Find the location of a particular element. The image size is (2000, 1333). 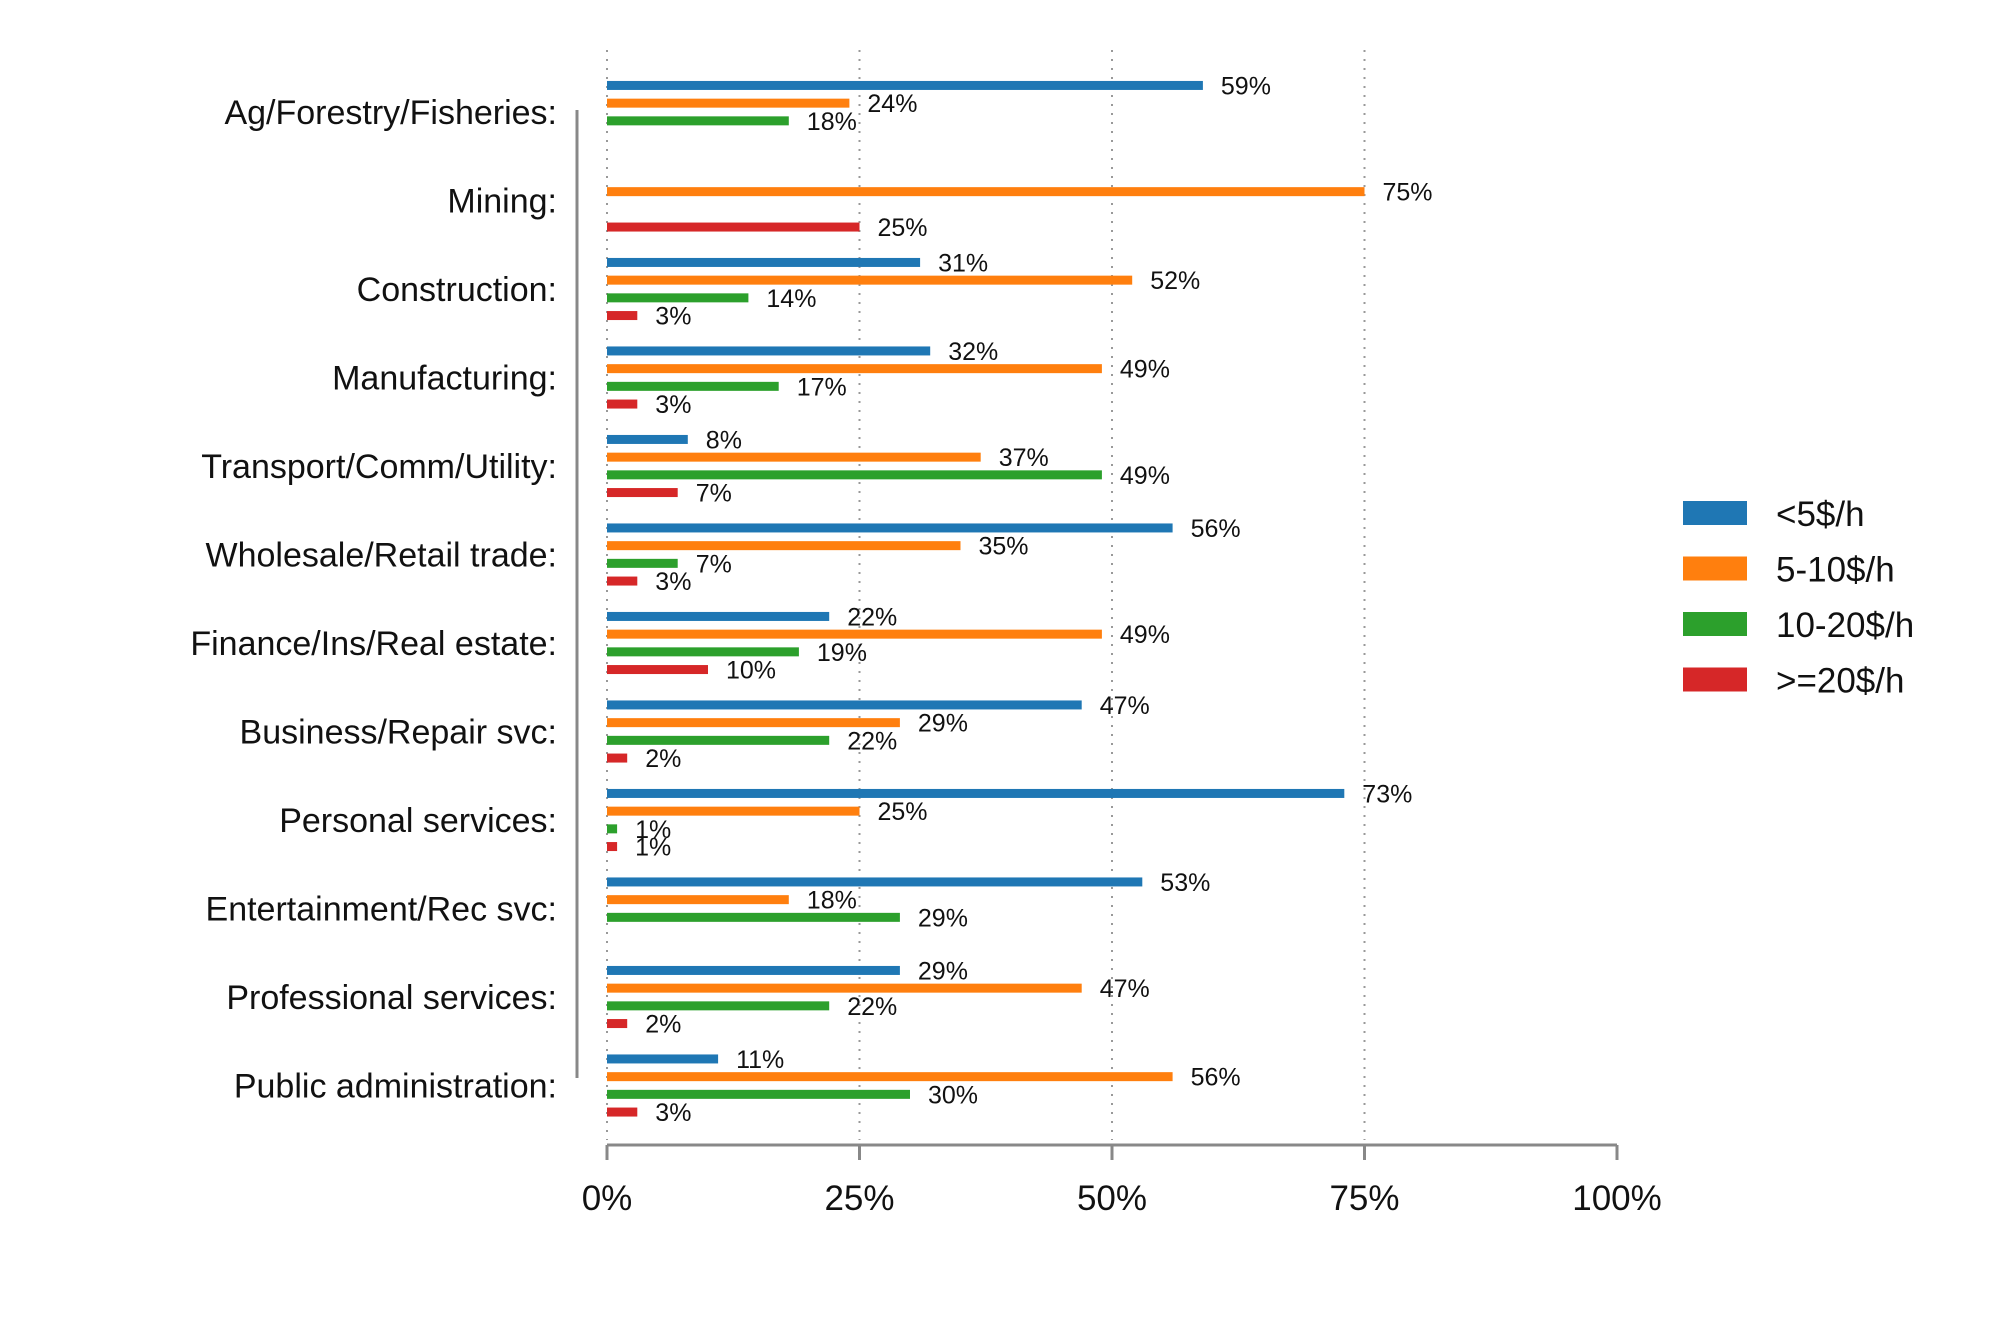

value-label: 35% is located at coordinates (1004, 547).